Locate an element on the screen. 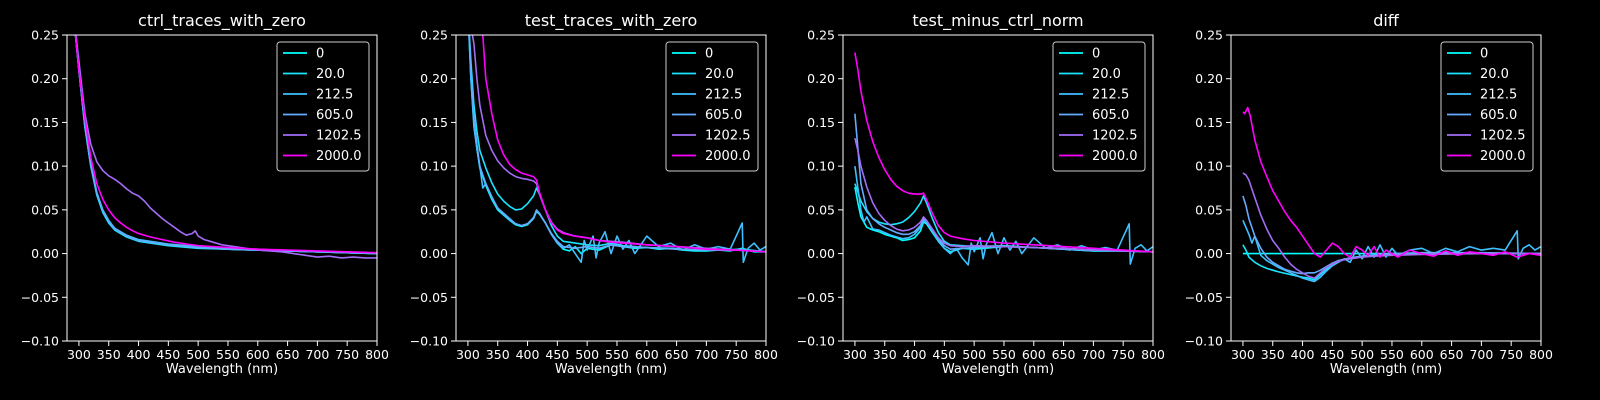  y-tick-label: 0.00 is located at coordinates (1209, 253).